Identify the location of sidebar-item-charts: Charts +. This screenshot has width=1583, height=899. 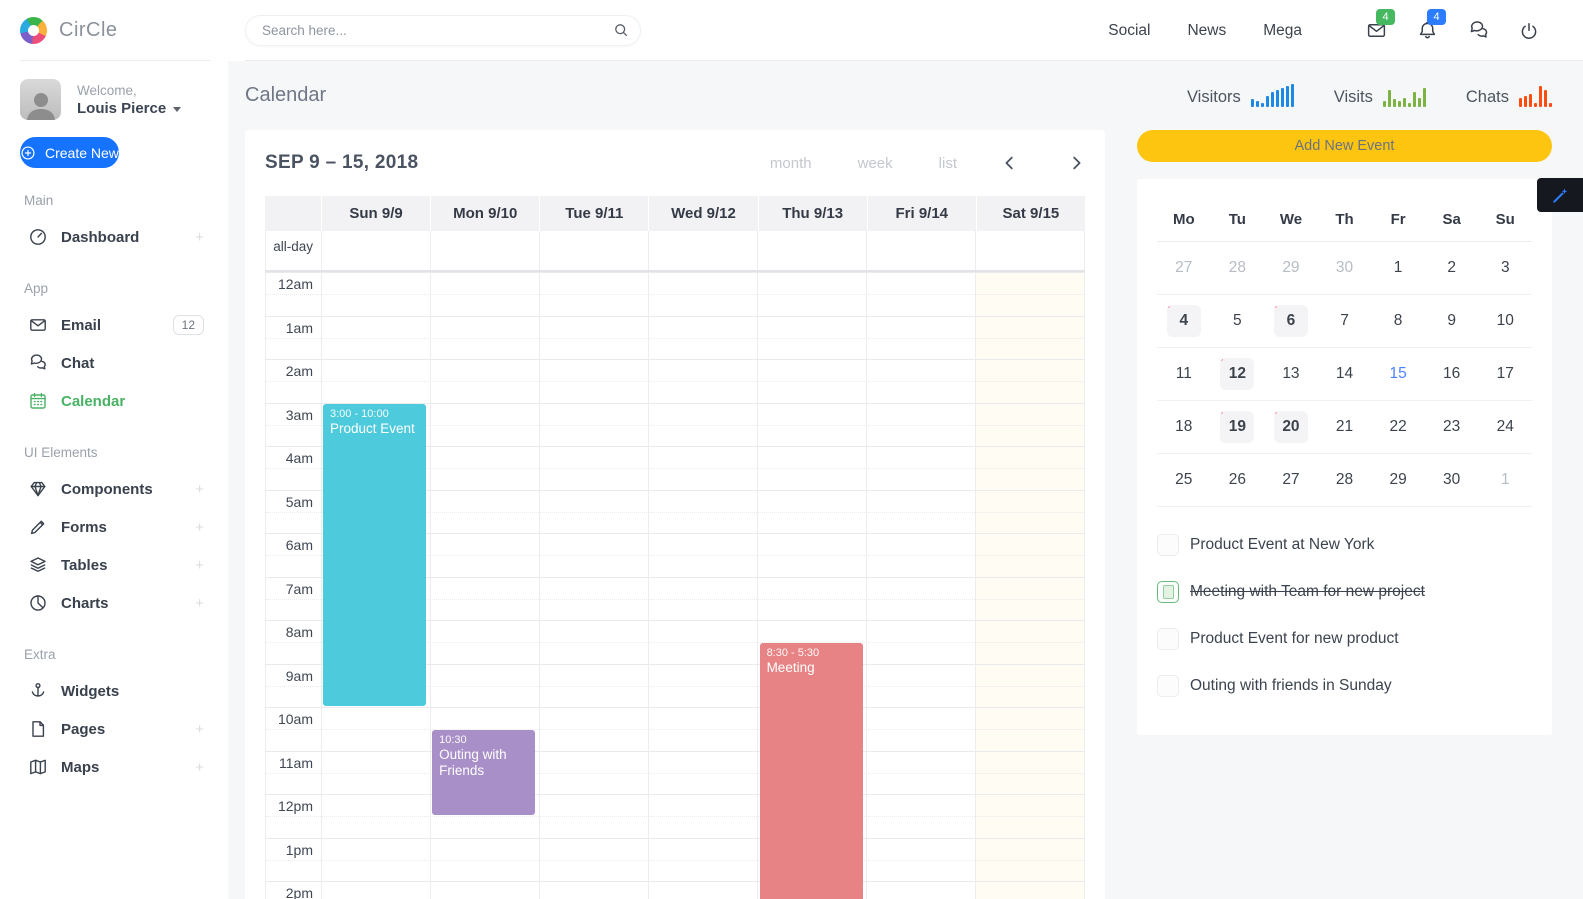
(114, 603).